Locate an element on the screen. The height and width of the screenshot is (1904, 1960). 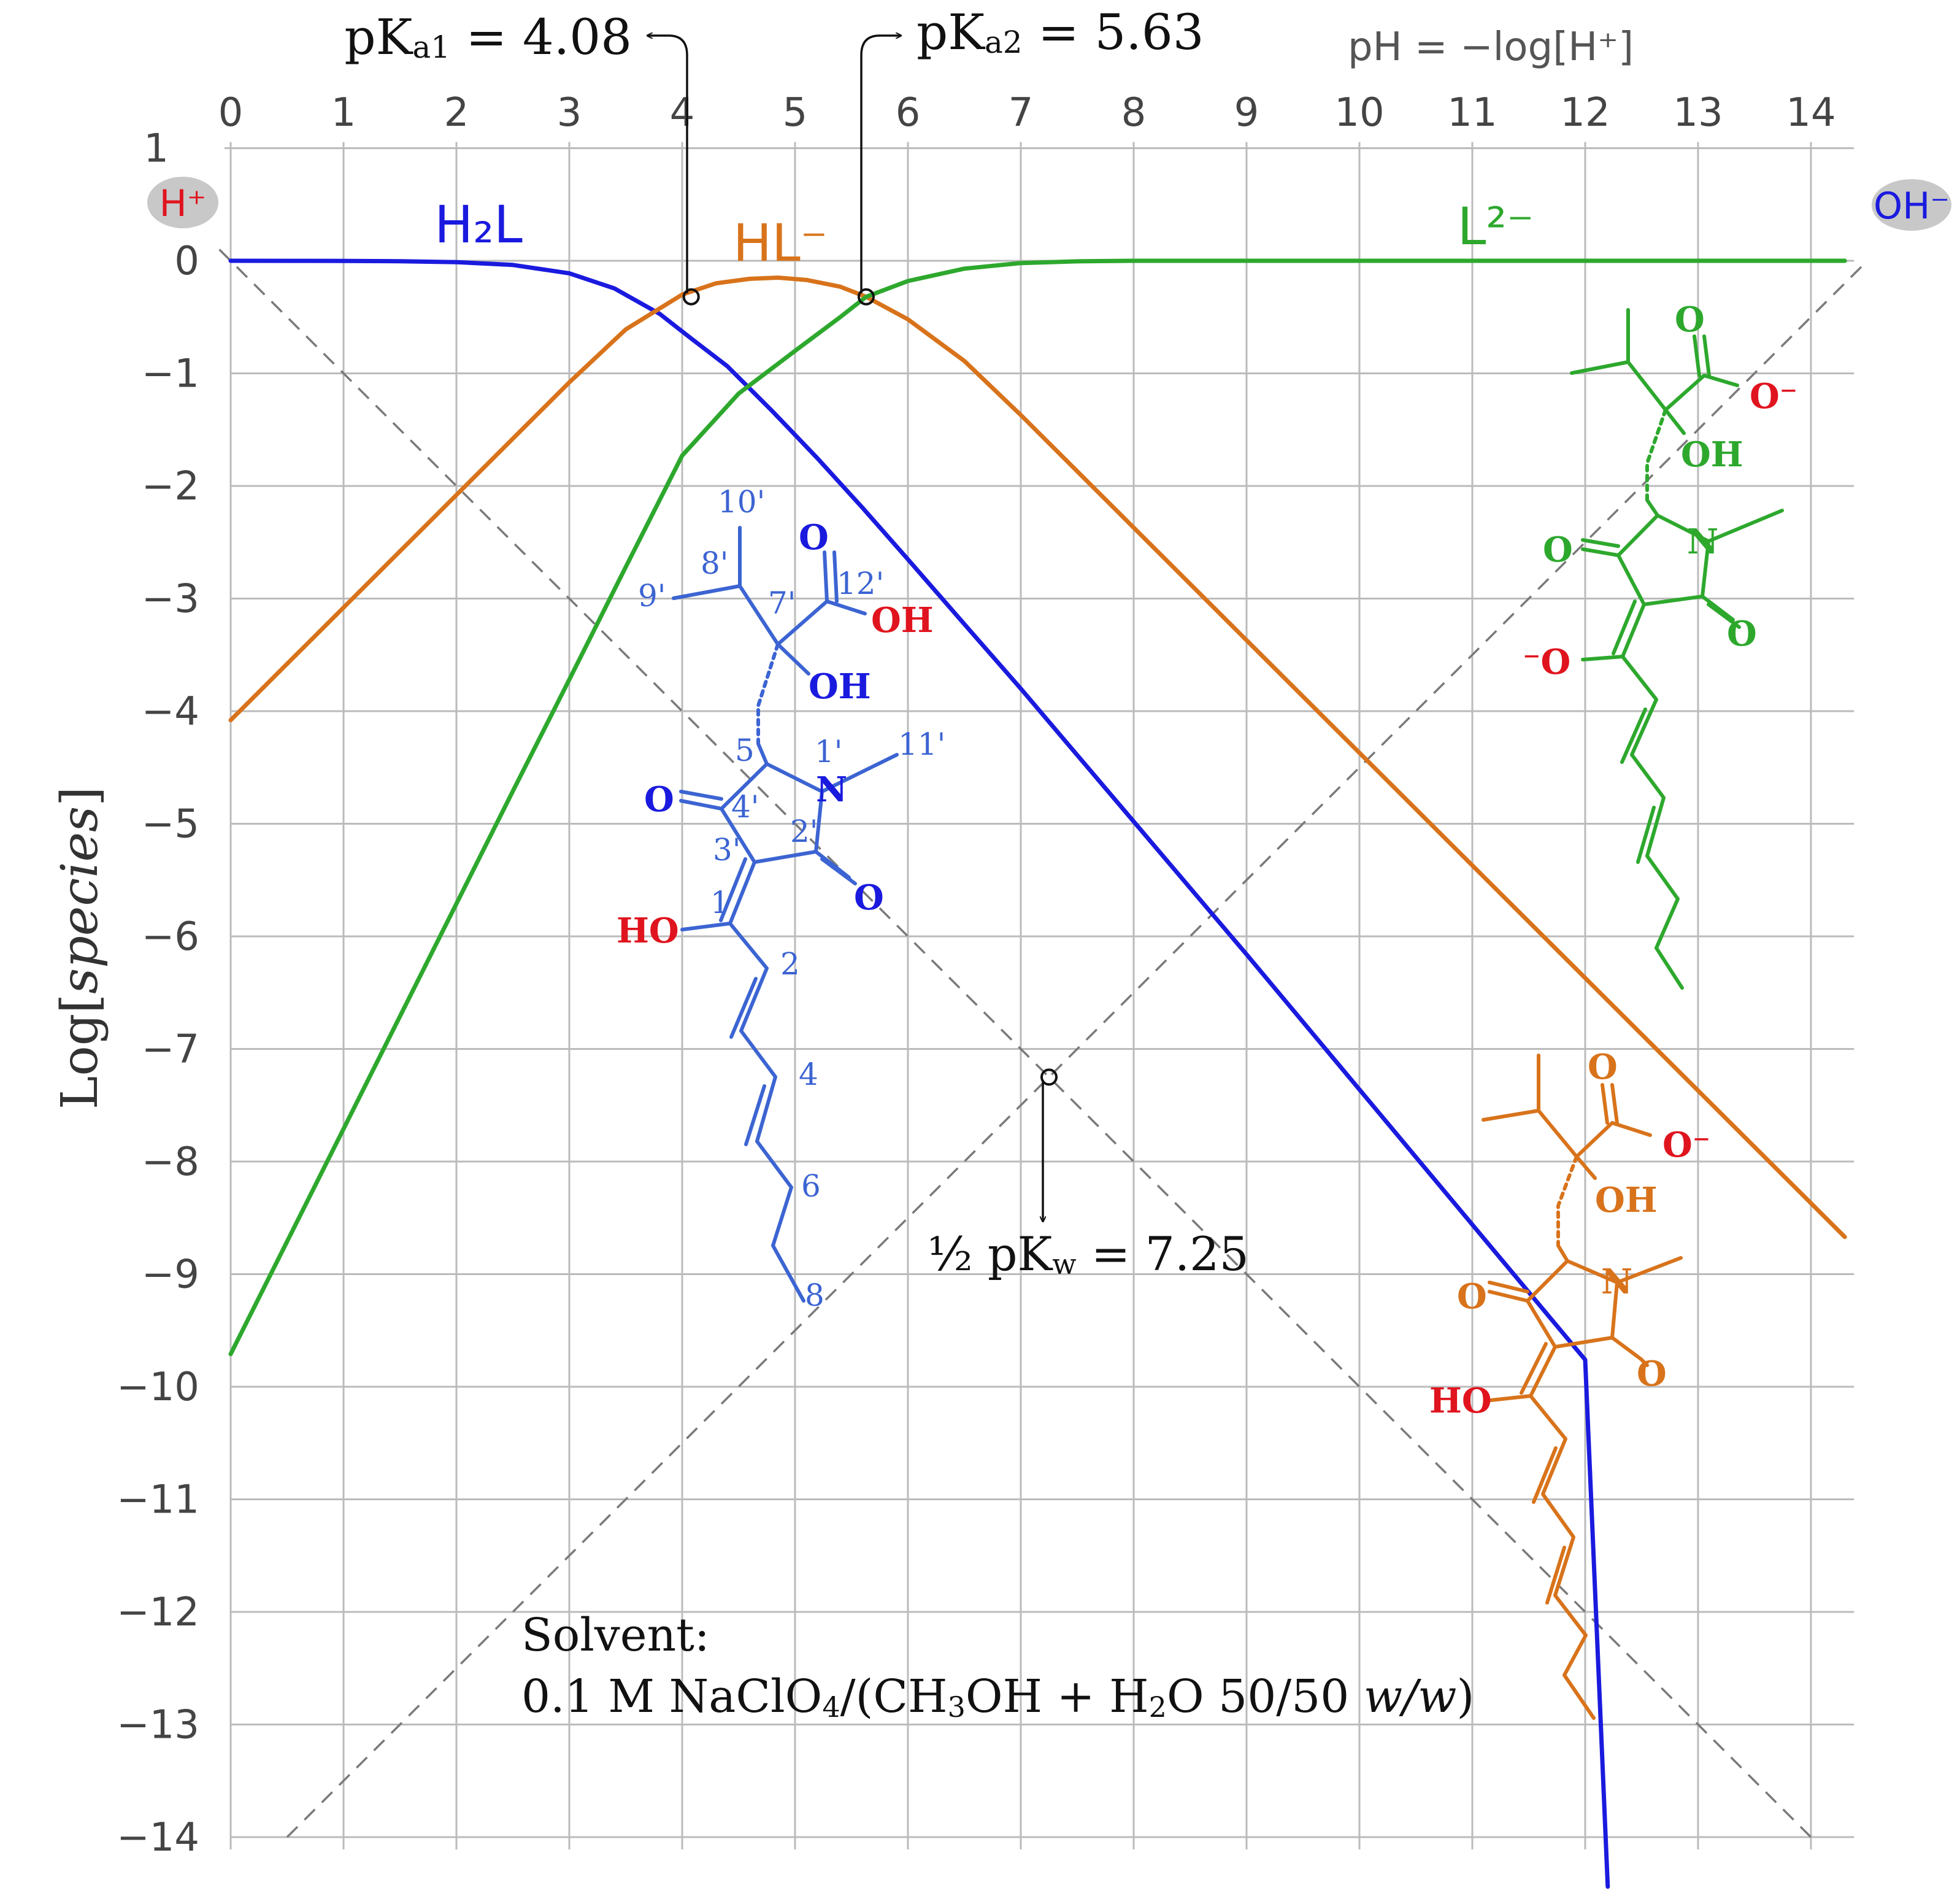
pka2-prefix: pK is located at coordinates (951, 32).